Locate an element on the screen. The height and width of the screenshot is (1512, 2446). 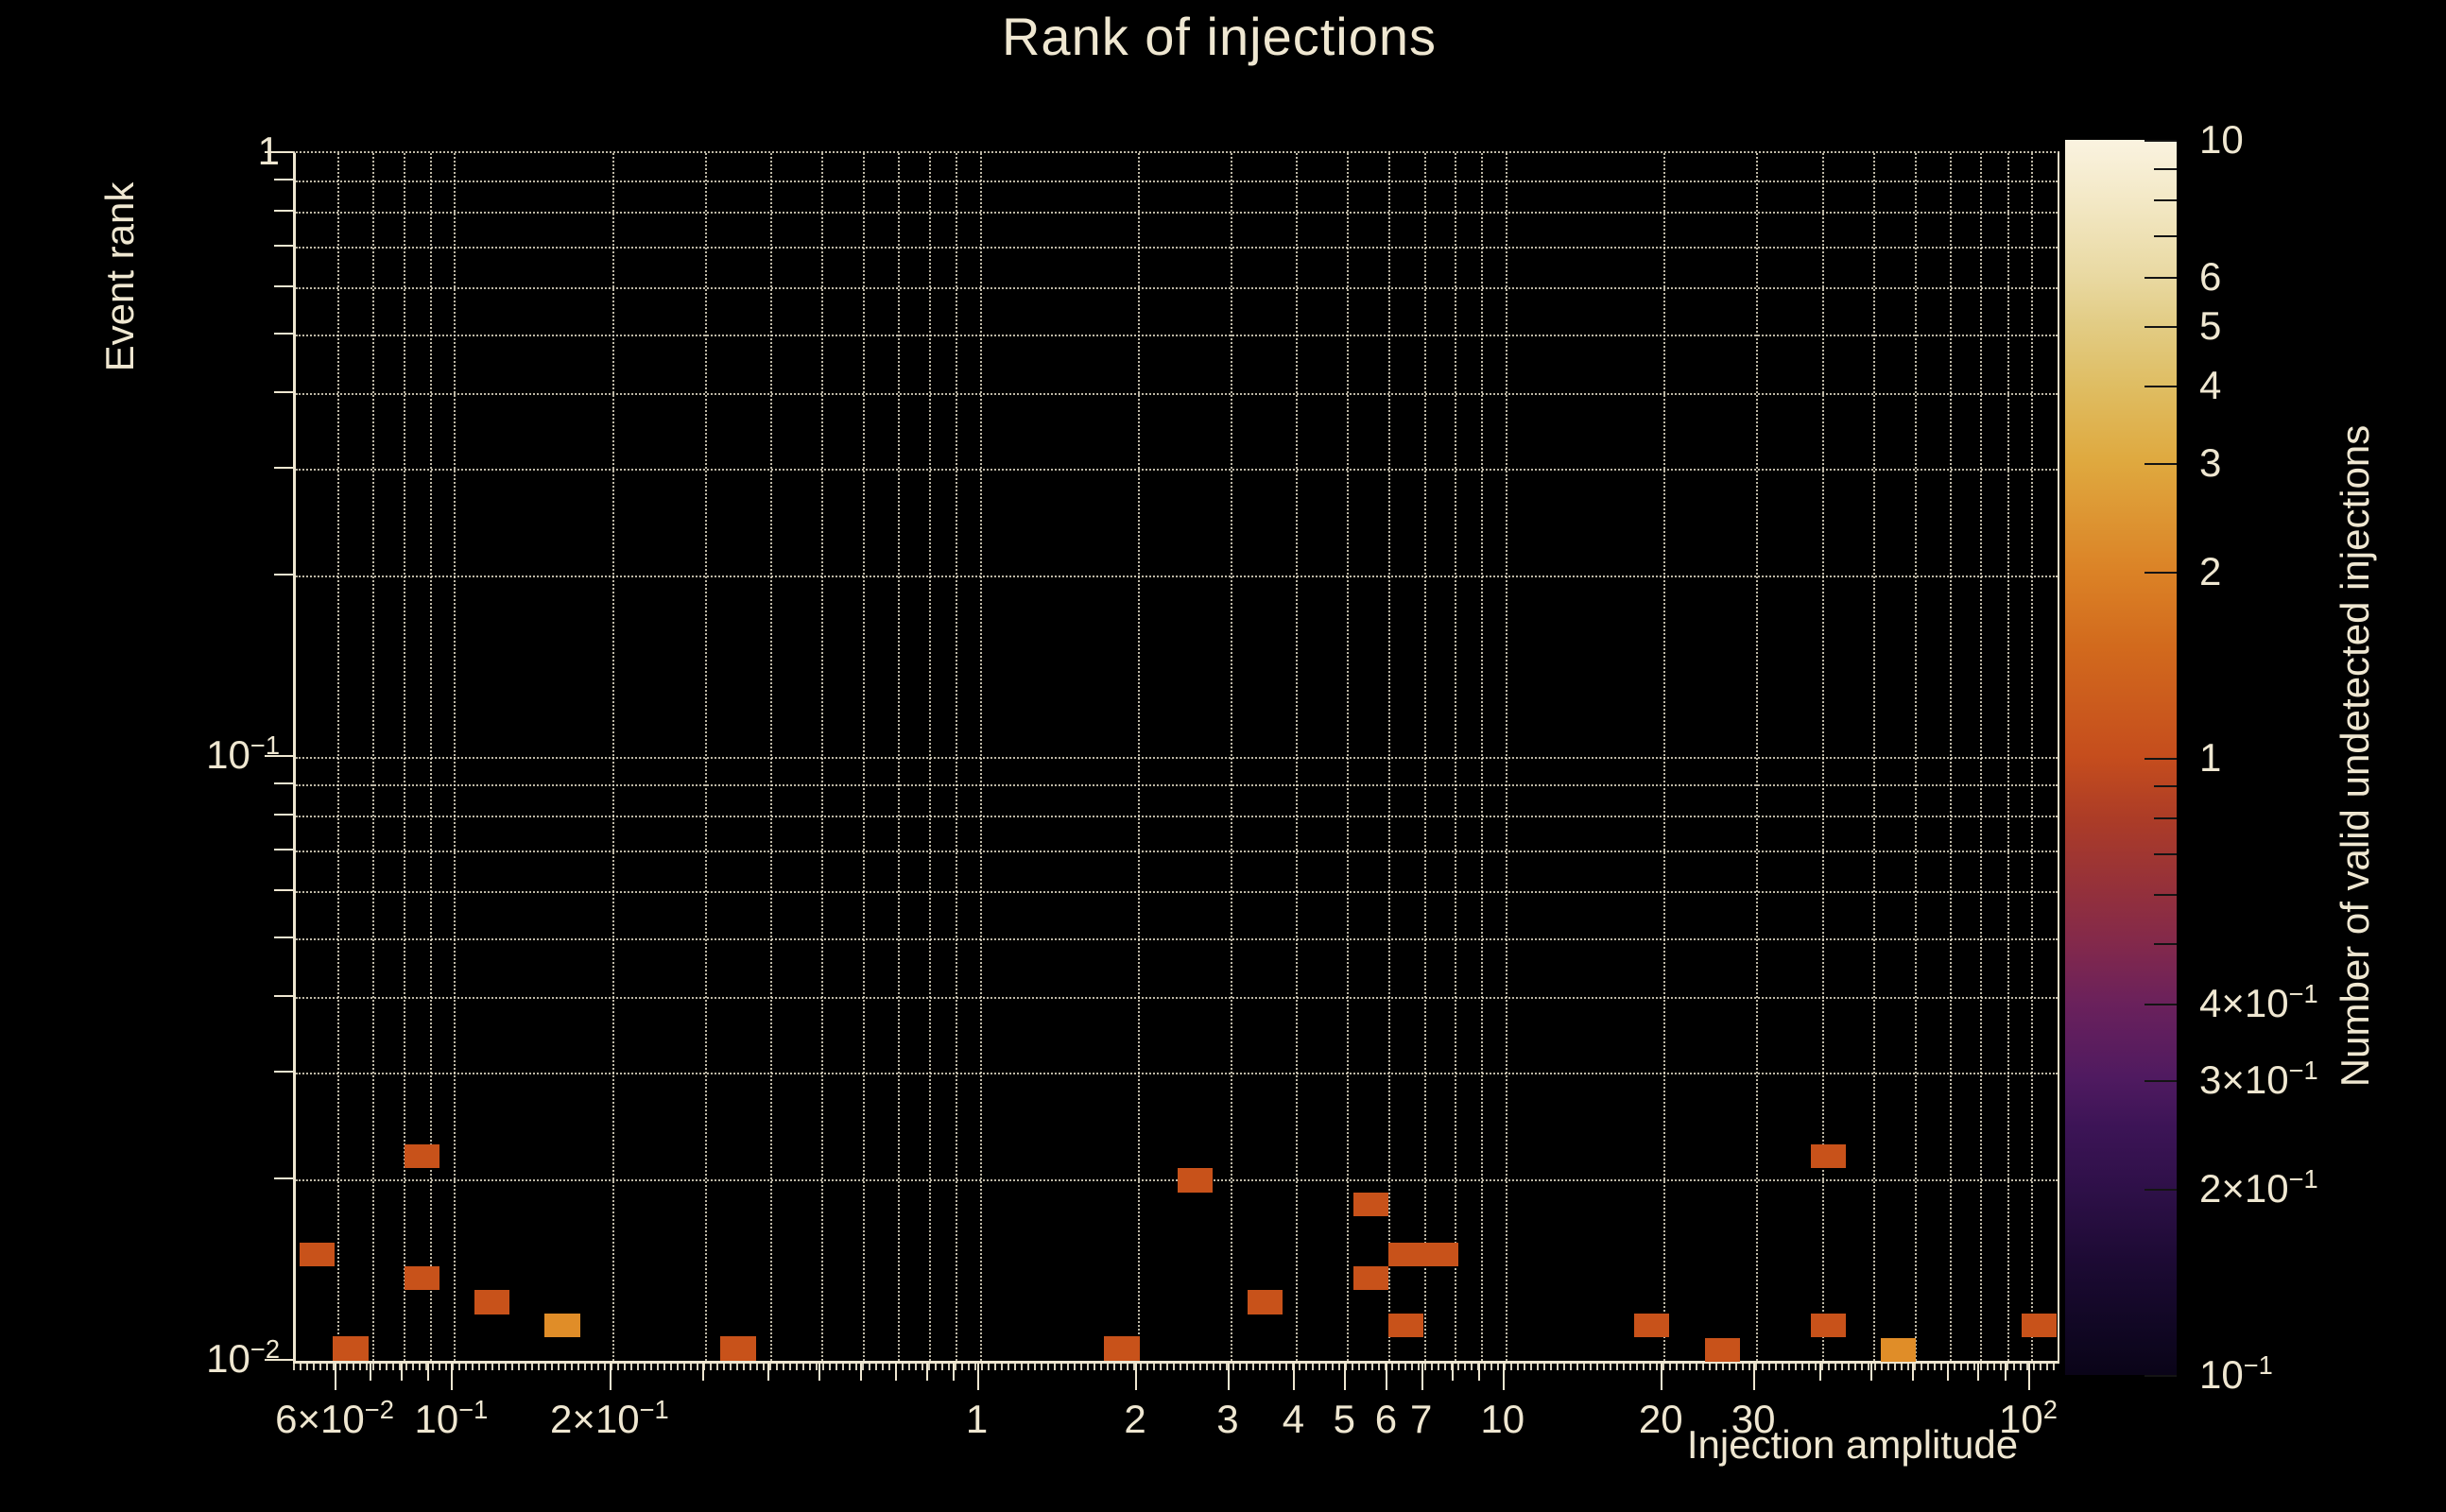
colorbar-label: Number of valid undetected injections is located at coordinates (2355, 756).